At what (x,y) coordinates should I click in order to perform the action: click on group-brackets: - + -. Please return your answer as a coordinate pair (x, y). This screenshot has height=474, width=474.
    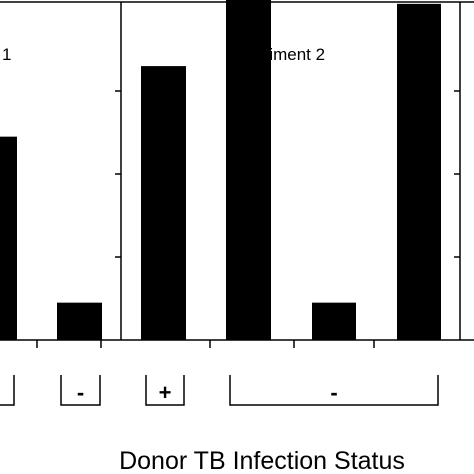
    Looking at the image, I should click on (219, 390).